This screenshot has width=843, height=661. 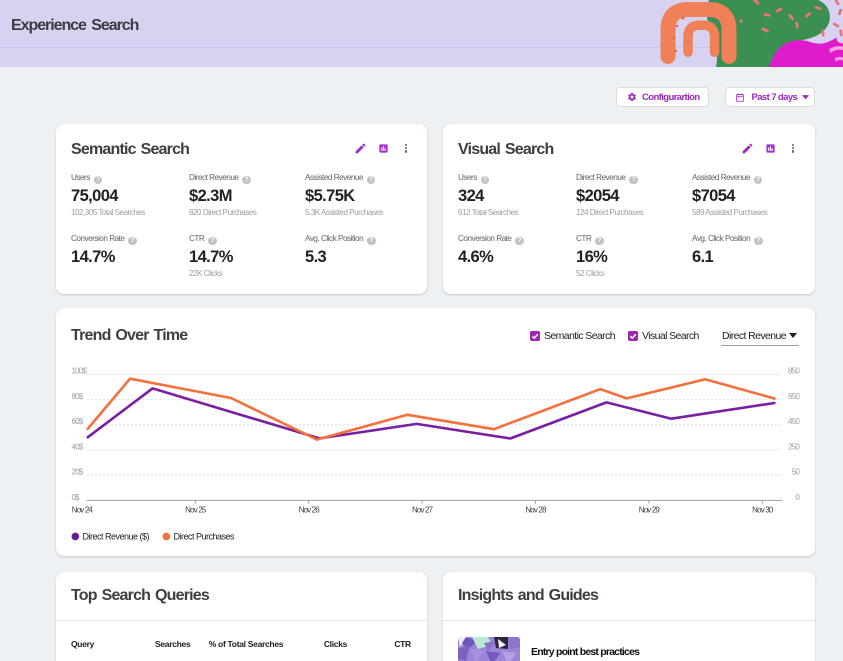 I want to click on svg-text: 250, so click(x=794, y=446).